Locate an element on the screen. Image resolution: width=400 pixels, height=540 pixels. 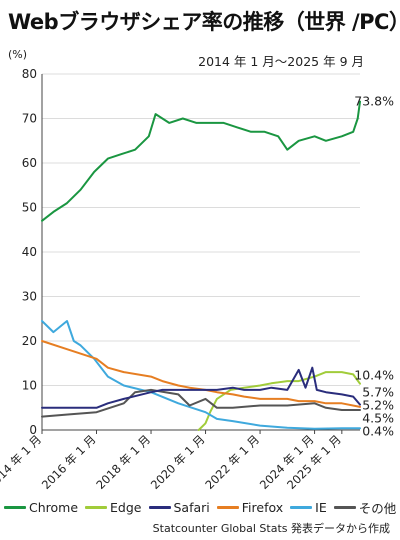
series-line-firefox is located at coordinates (201, 374).